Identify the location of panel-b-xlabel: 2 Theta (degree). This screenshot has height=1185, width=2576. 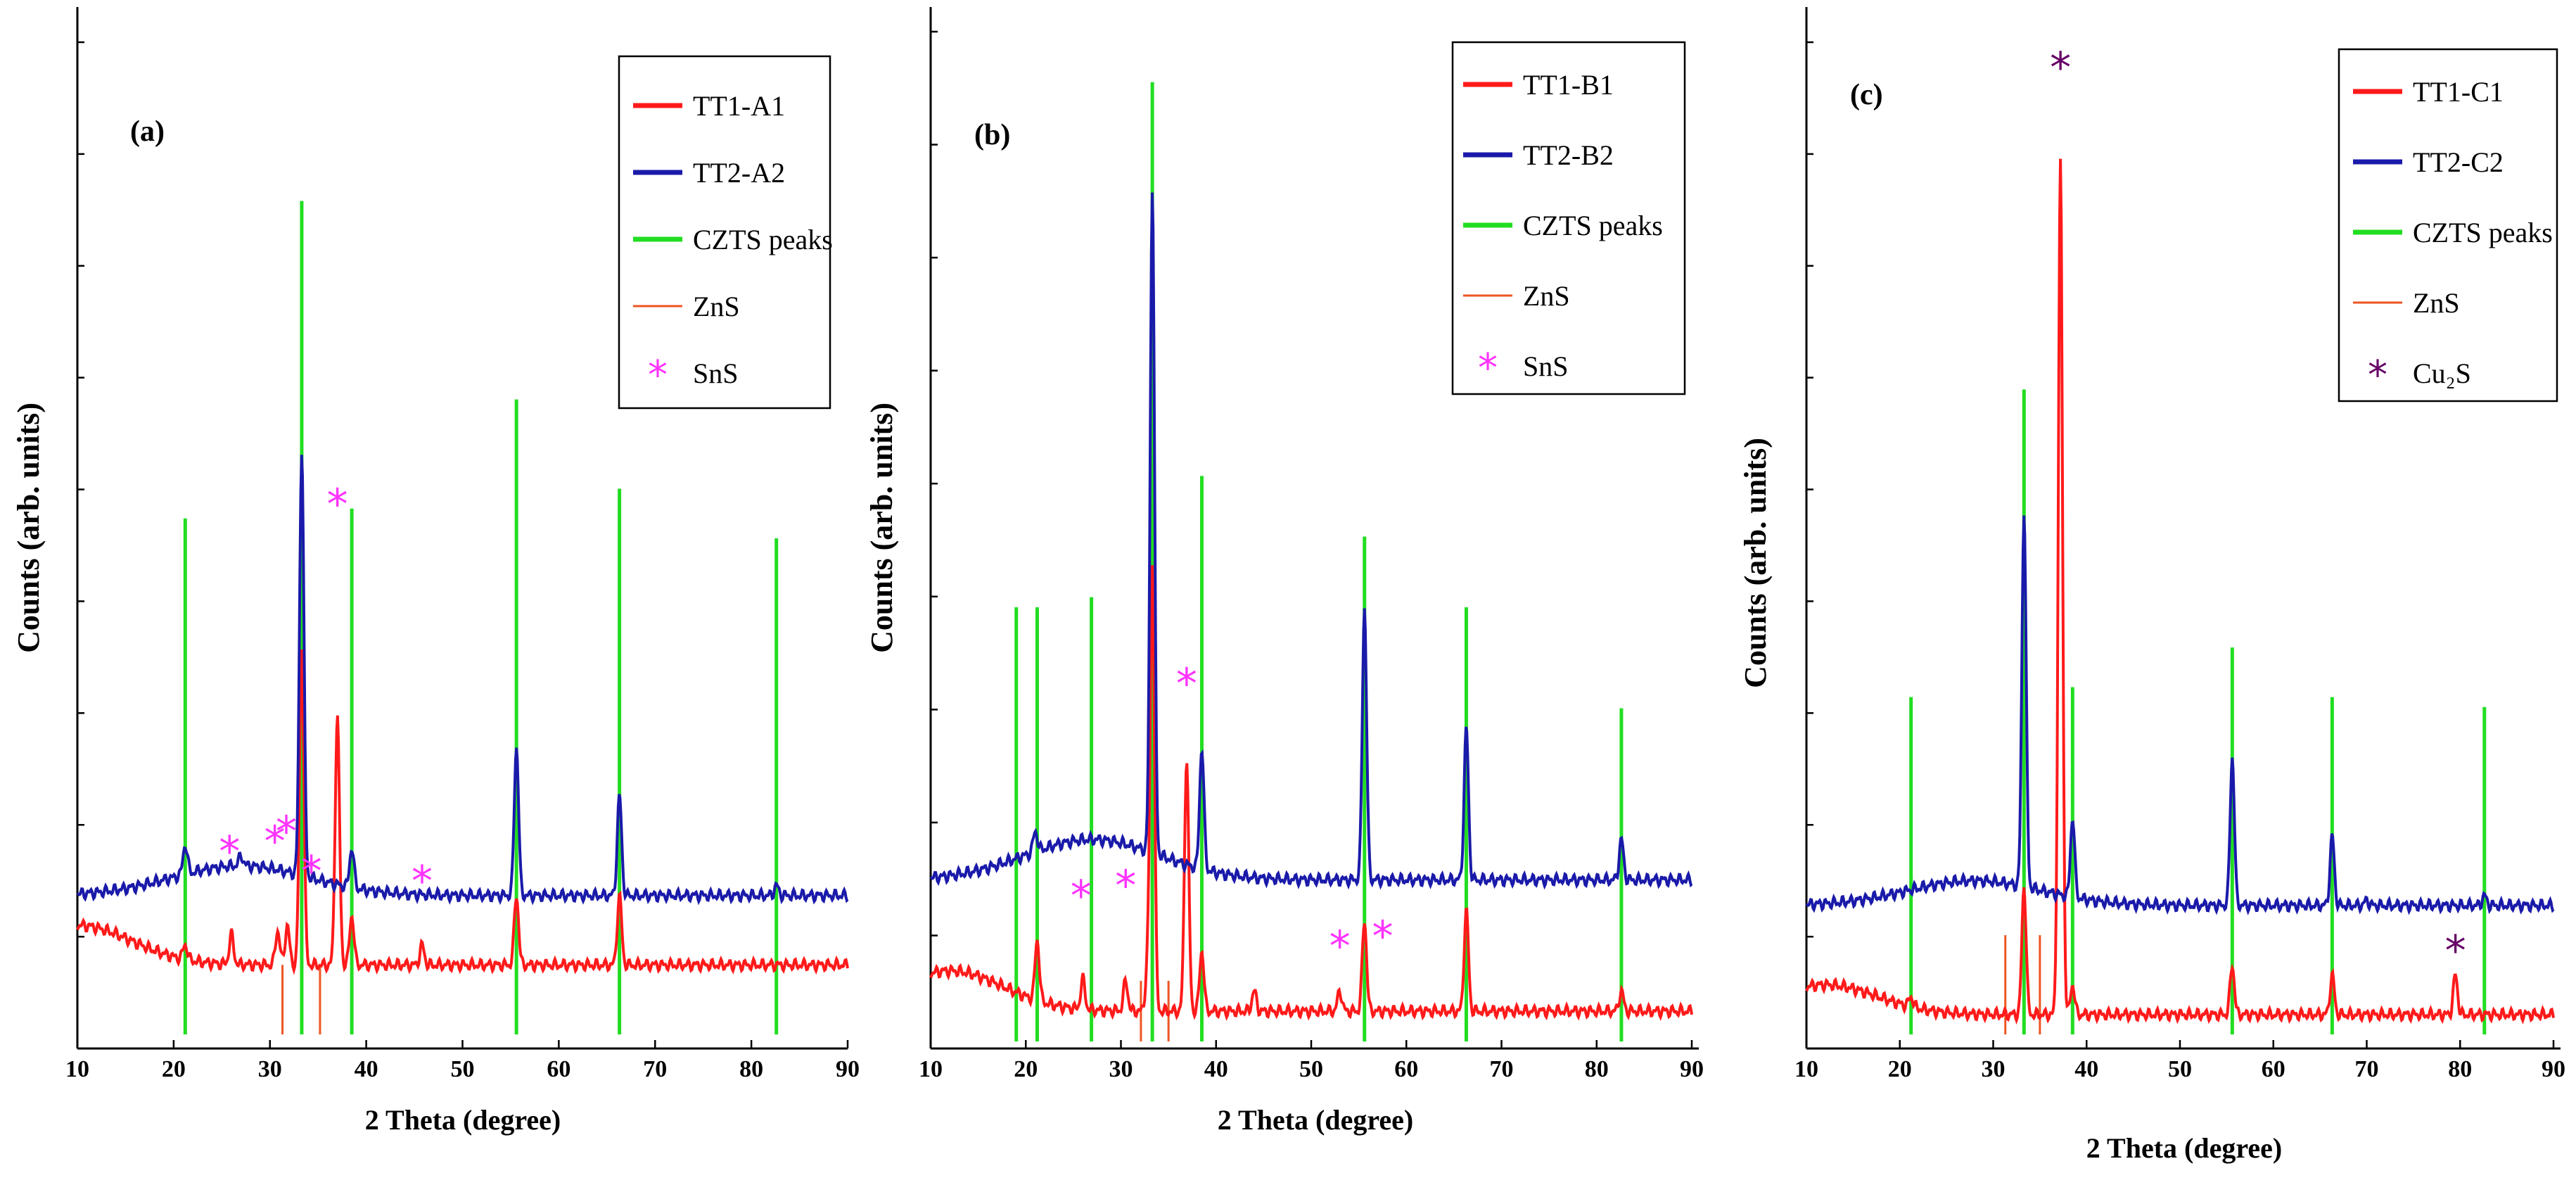
(1315, 1120).